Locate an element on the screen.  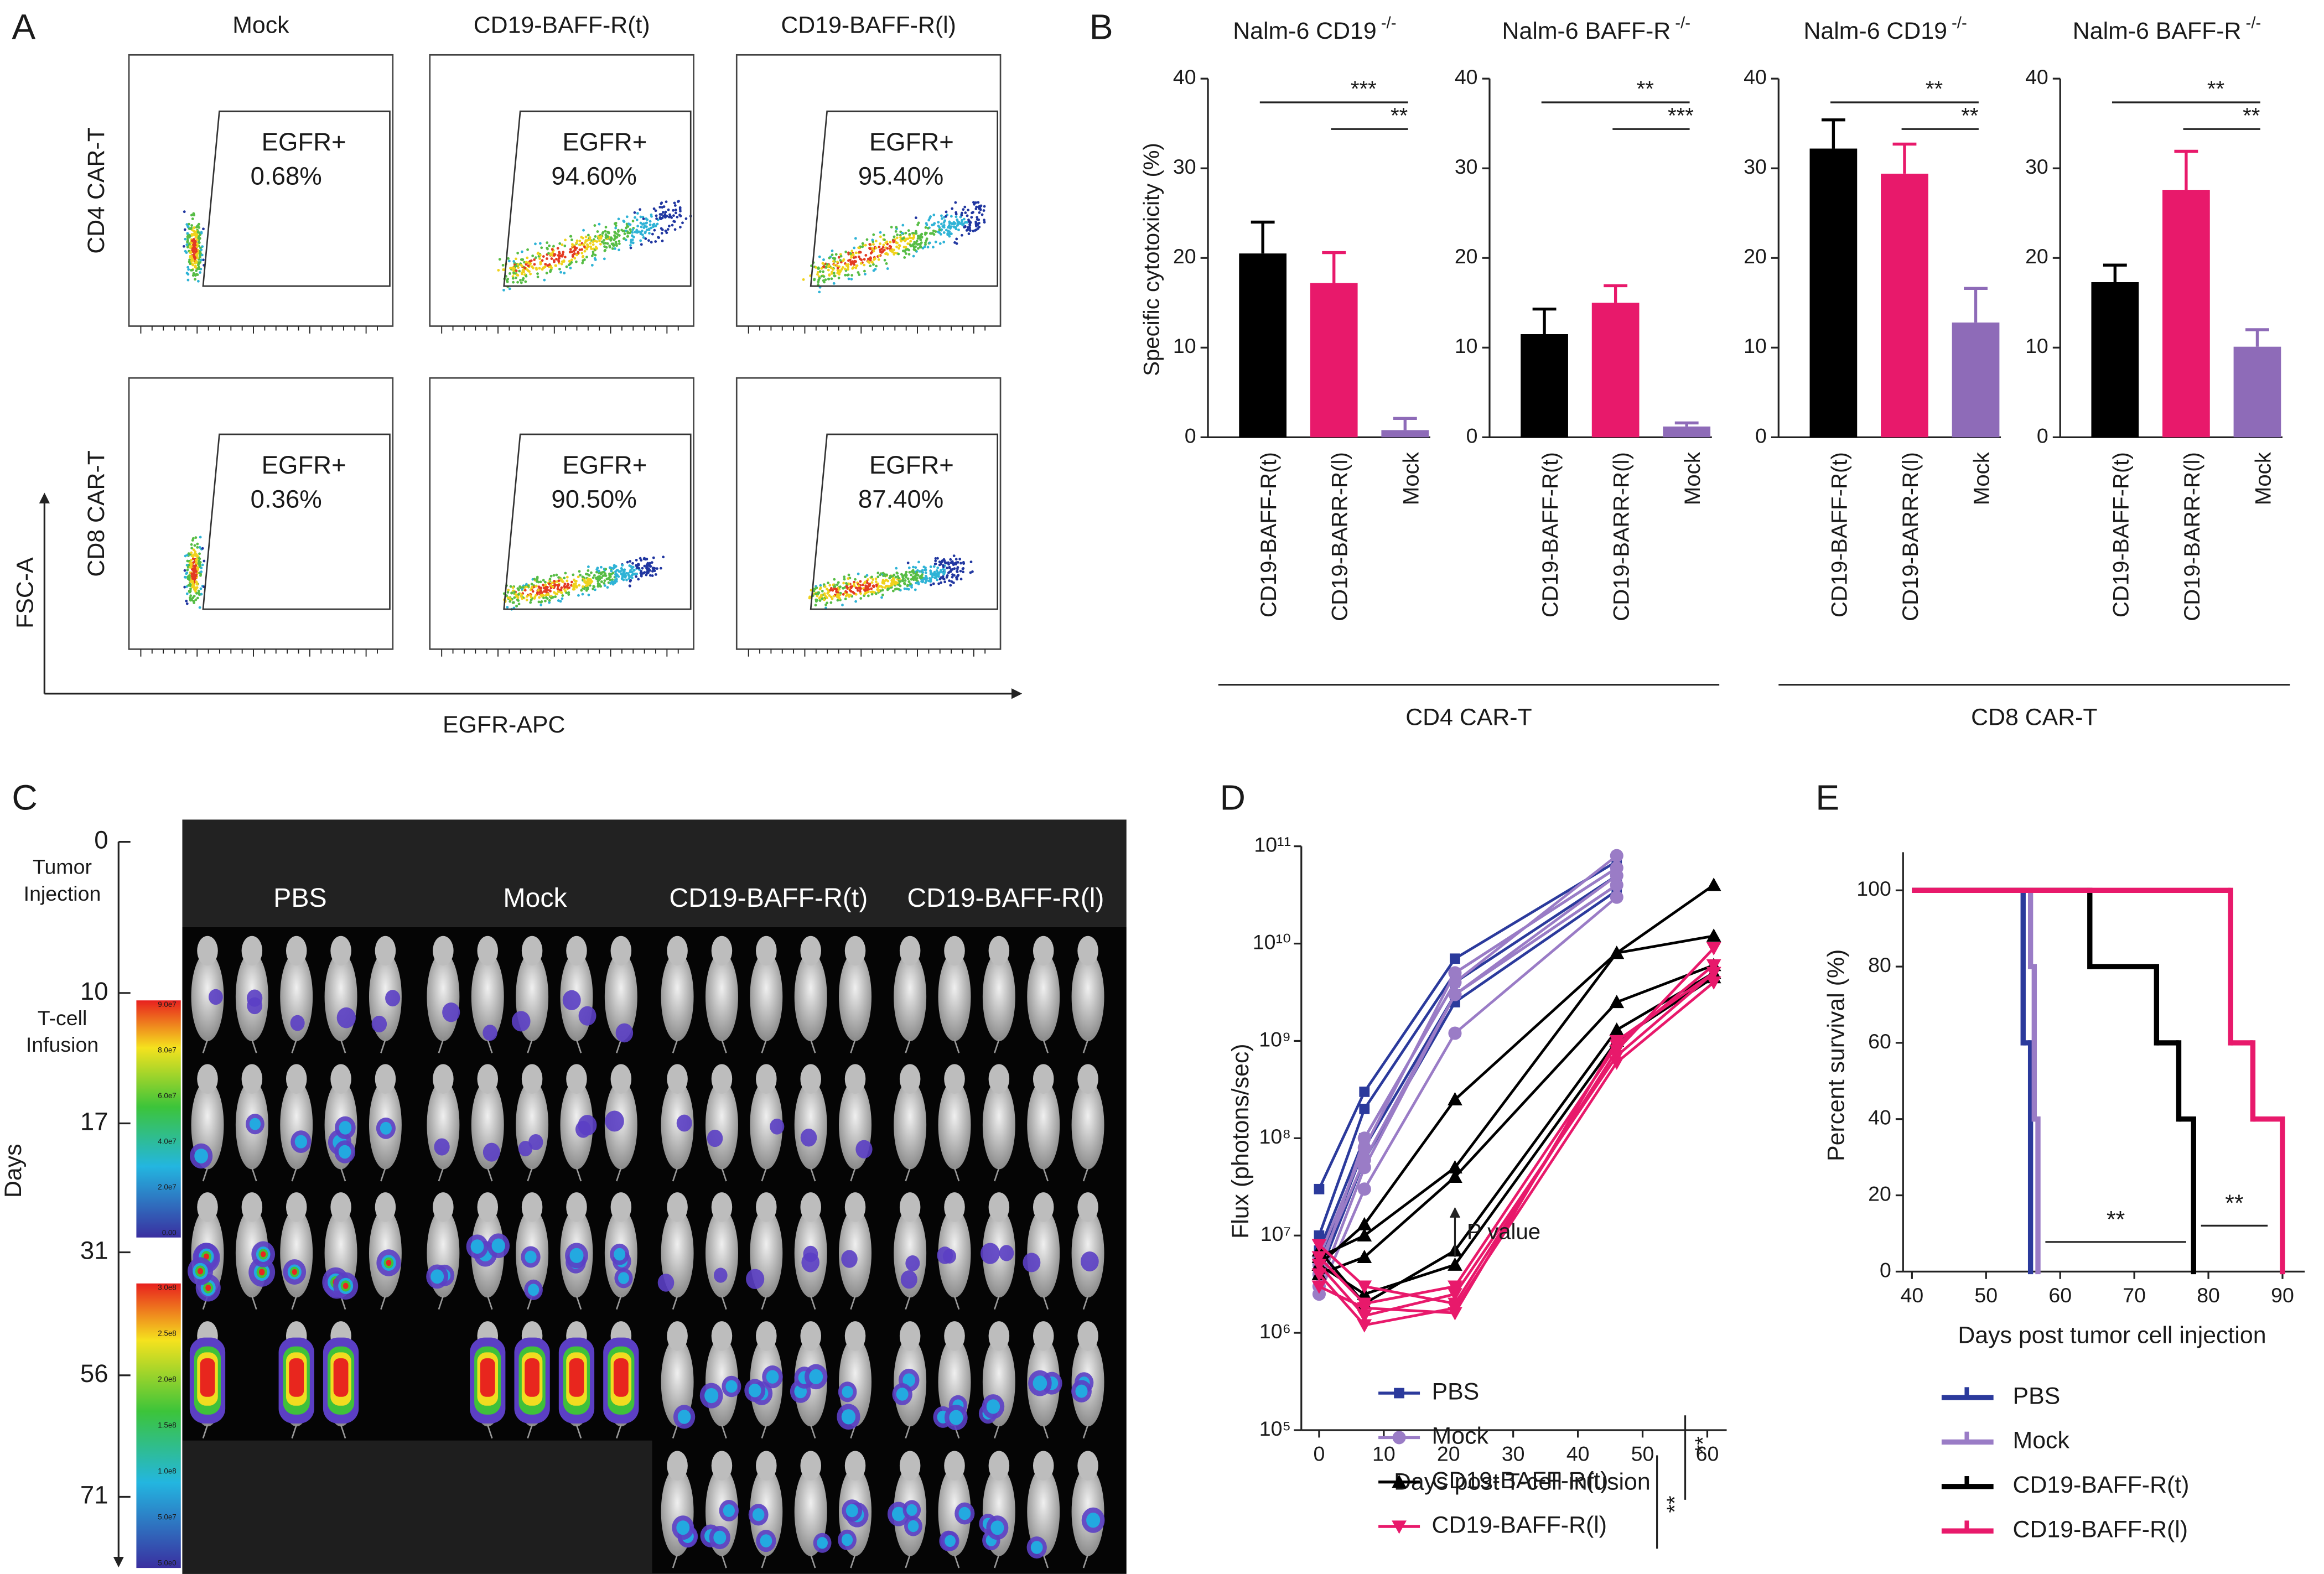
colorbar-label: 5.0e0 is located at coordinates (167, 1563).